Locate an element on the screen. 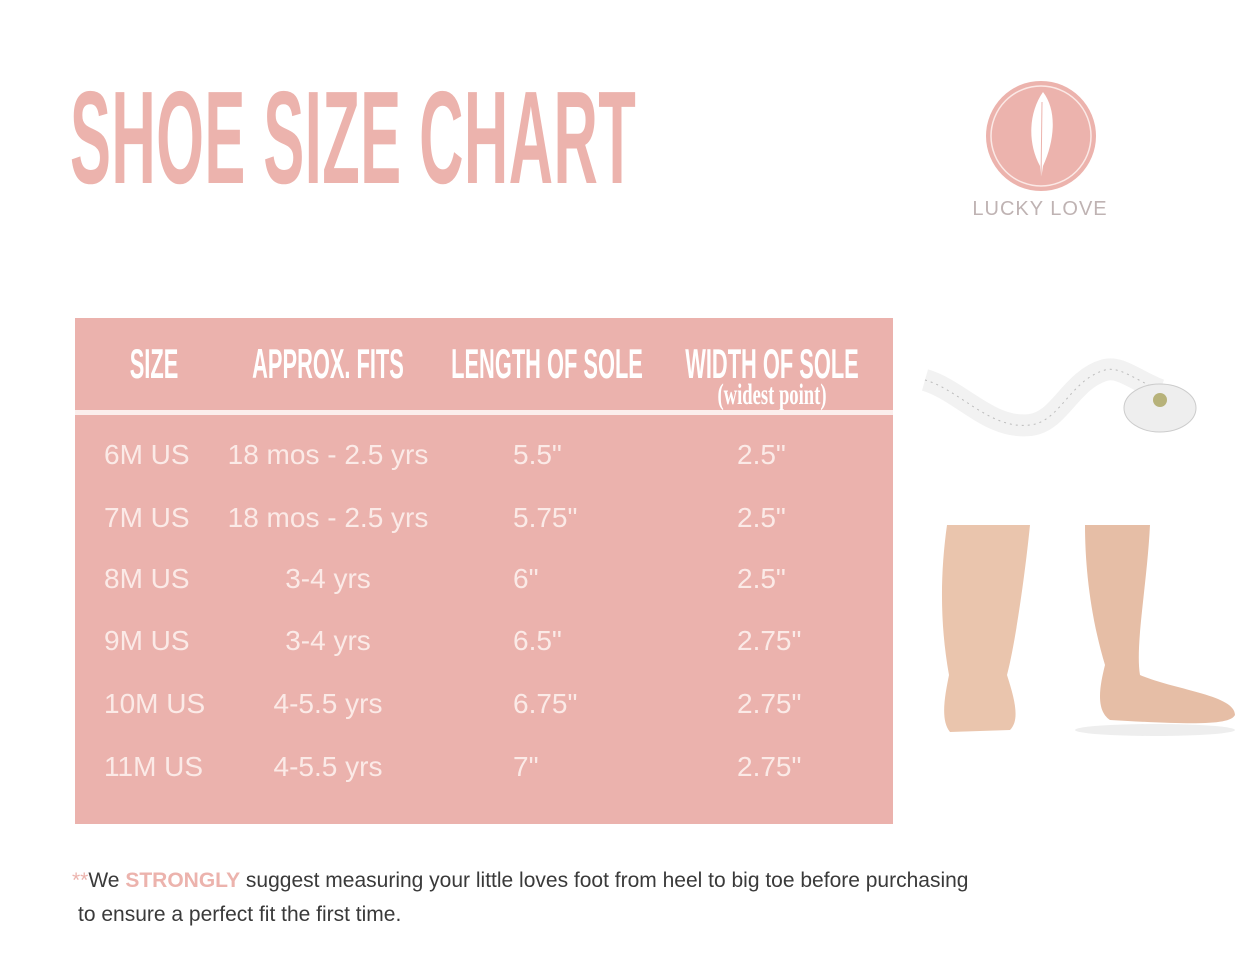 The width and height of the screenshot is (1243, 961). cell-size: 8M US is located at coordinates (147, 578).